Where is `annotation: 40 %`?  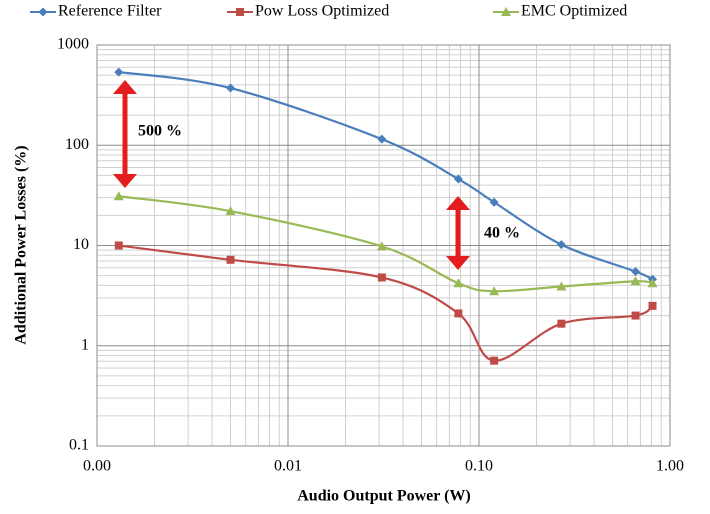
annotation: 40 % is located at coordinates (502, 233).